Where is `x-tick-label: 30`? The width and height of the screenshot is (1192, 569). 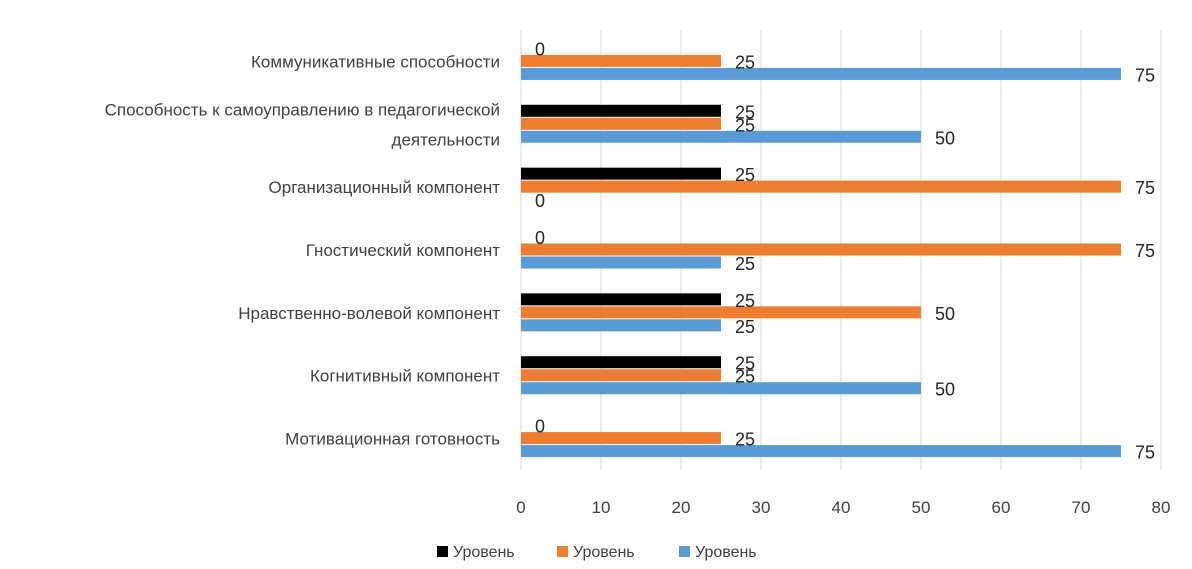
x-tick-label: 30 is located at coordinates (761, 507).